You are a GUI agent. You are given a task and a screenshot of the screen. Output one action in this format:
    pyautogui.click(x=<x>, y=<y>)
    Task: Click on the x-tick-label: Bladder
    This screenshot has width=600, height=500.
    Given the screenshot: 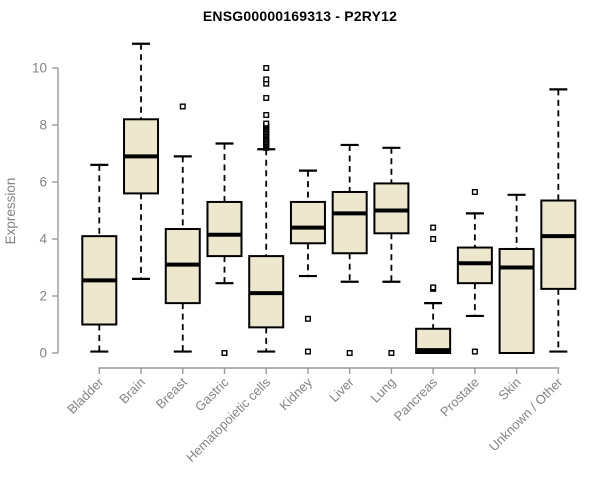 What is the action you would take?
    pyautogui.click(x=85, y=395)
    